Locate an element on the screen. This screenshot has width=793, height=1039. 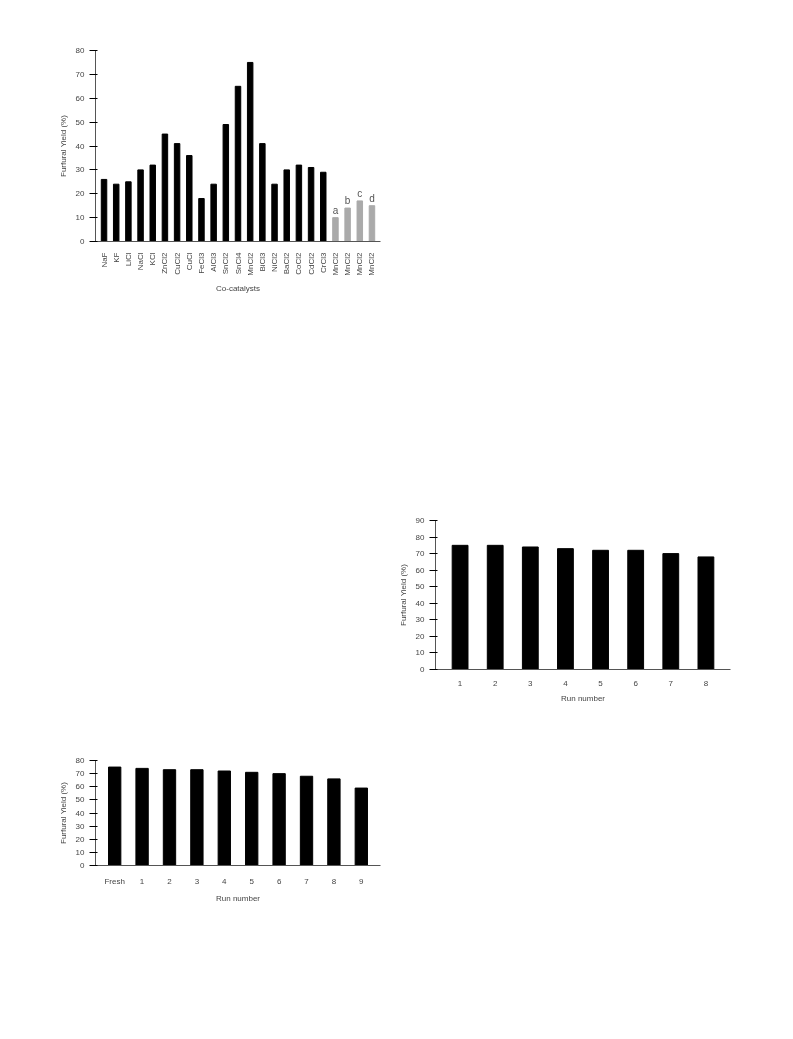
x-tick-label: NaCl is located at coordinates (141, 261).